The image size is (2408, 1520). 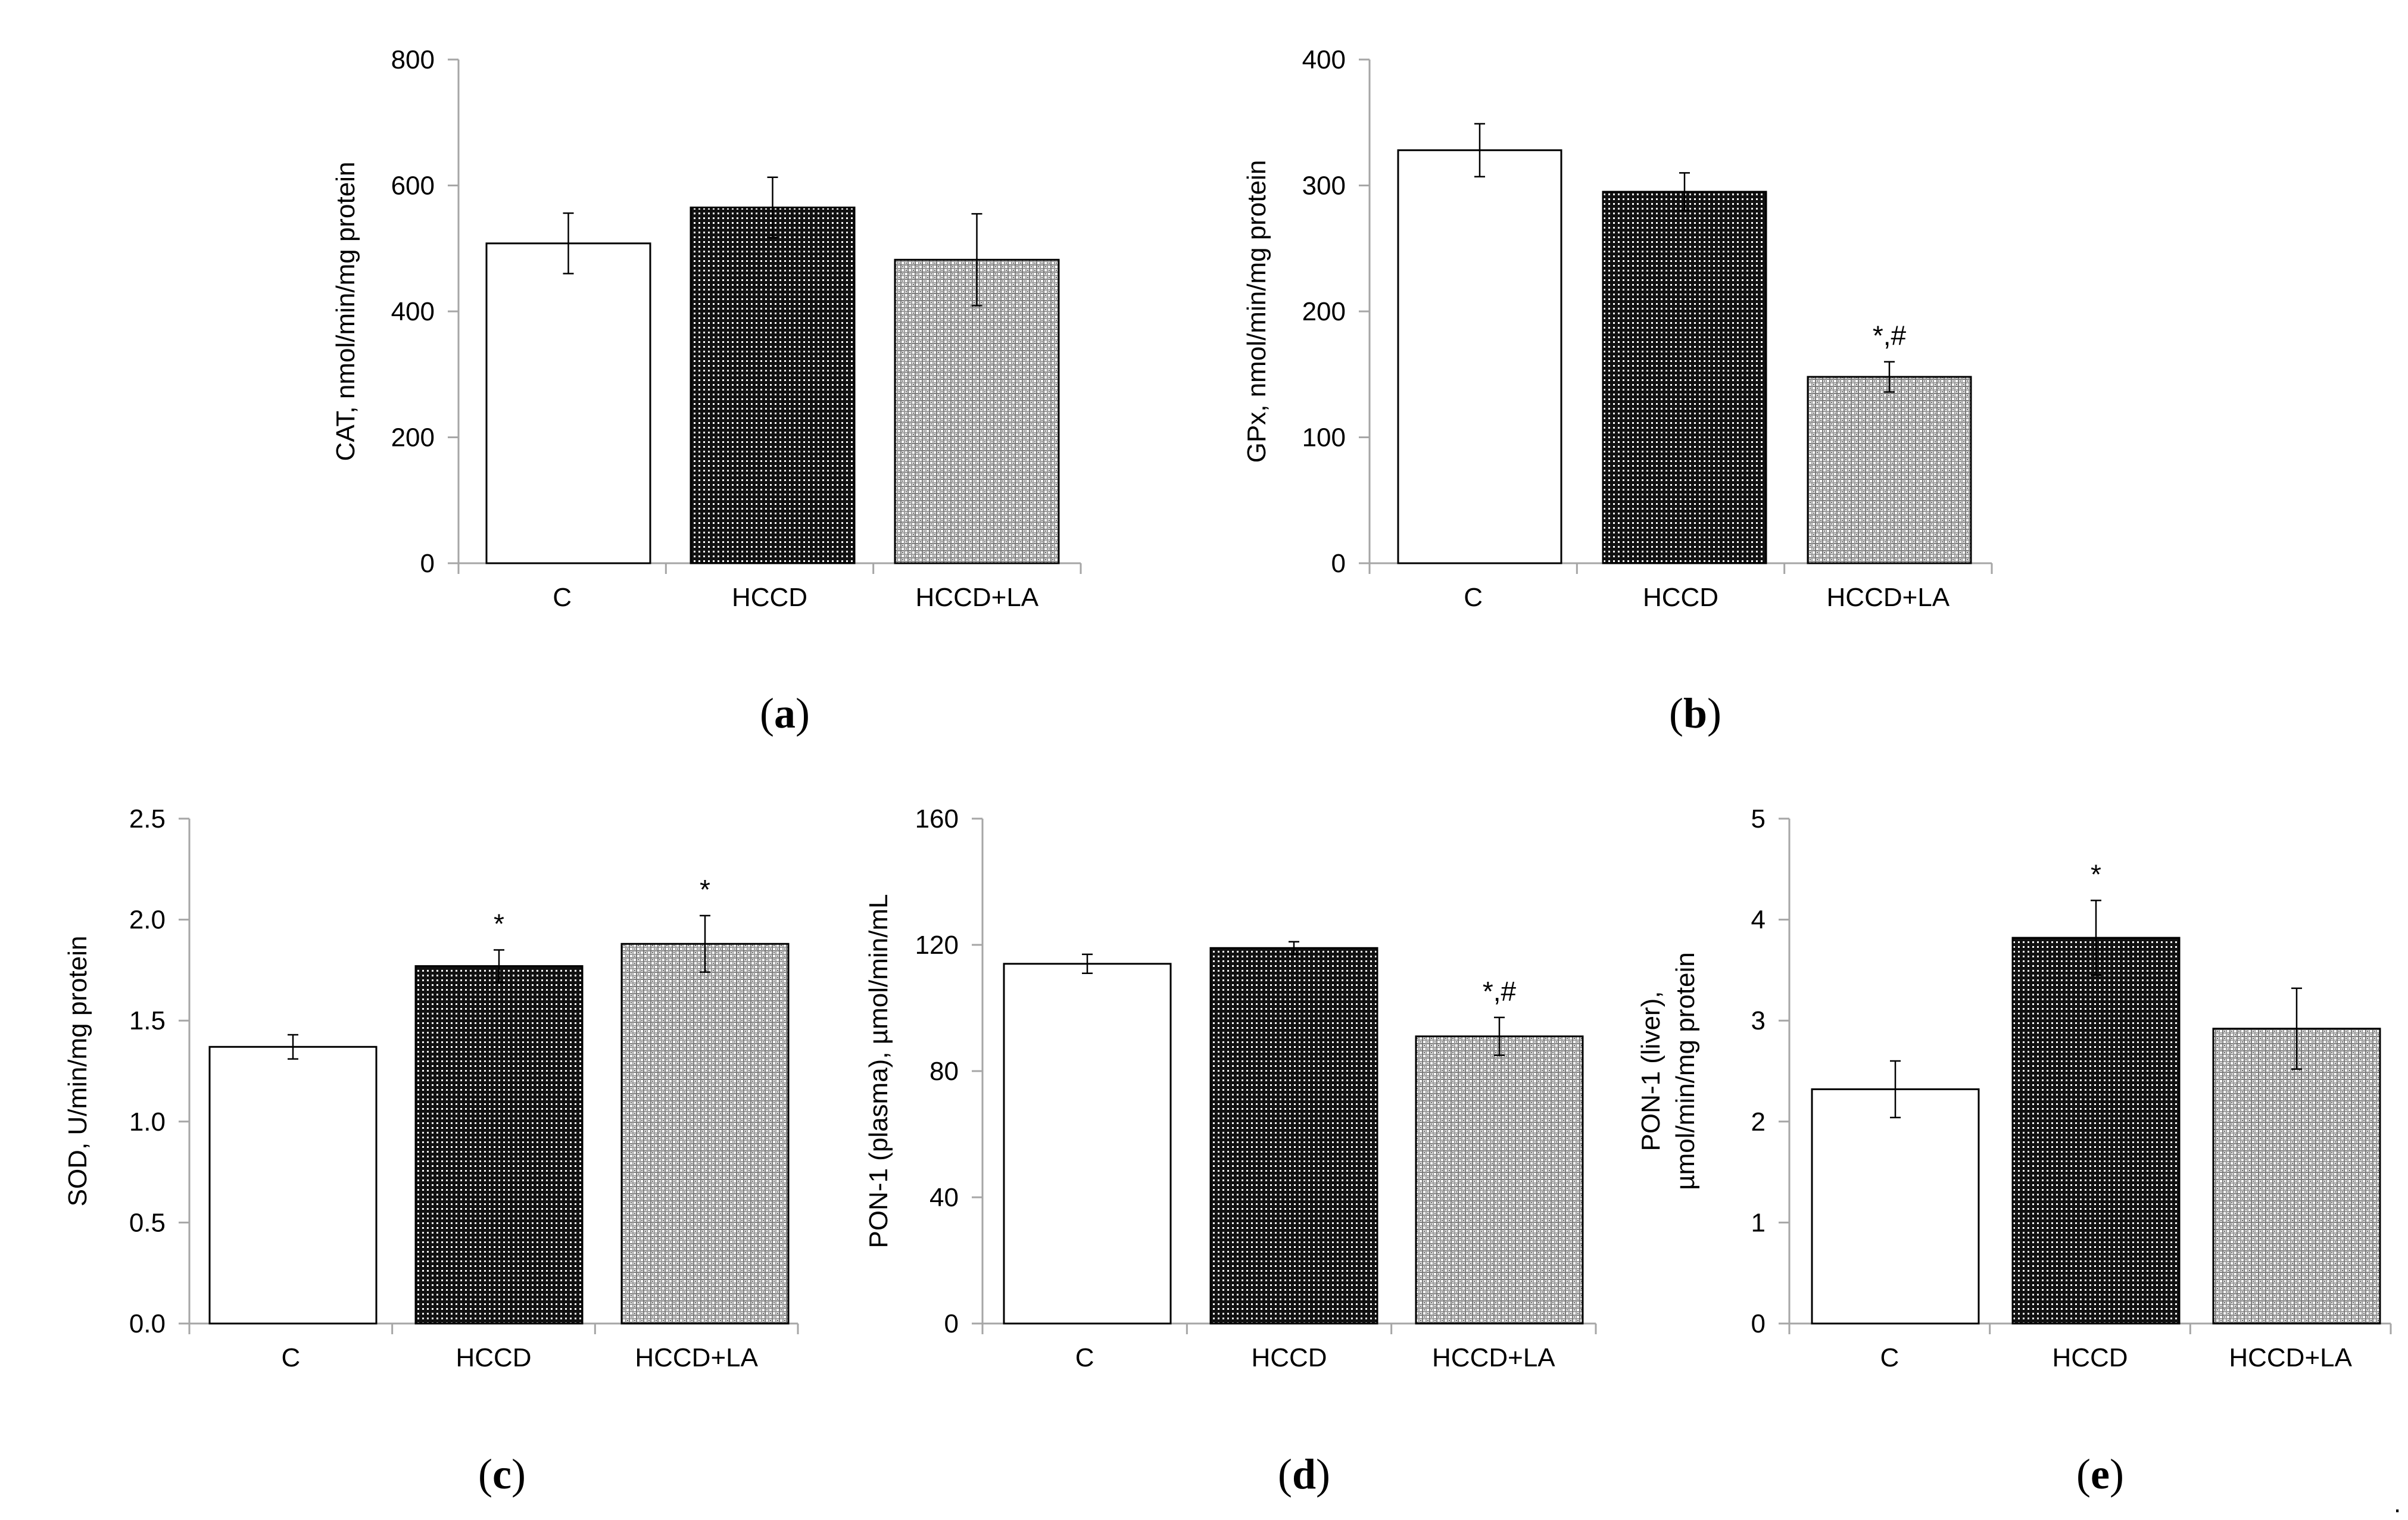 I want to click on y-tick-label: 1.0, so click(x=147, y=1122).